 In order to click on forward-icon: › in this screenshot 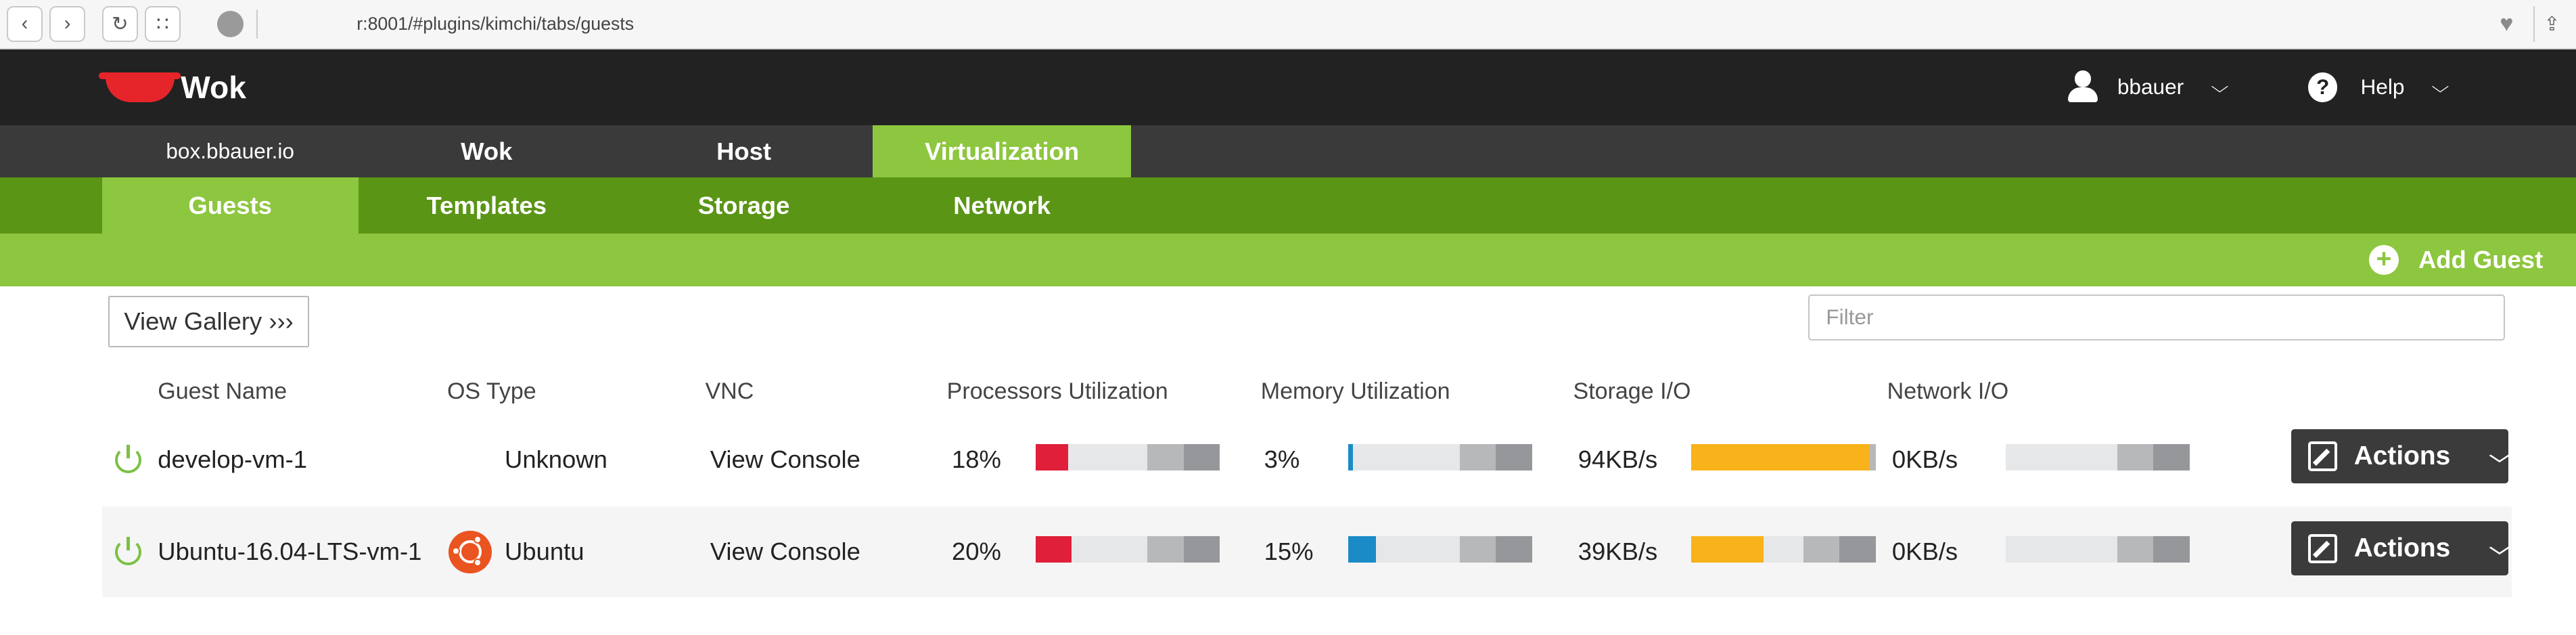, I will do `click(67, 24)`.